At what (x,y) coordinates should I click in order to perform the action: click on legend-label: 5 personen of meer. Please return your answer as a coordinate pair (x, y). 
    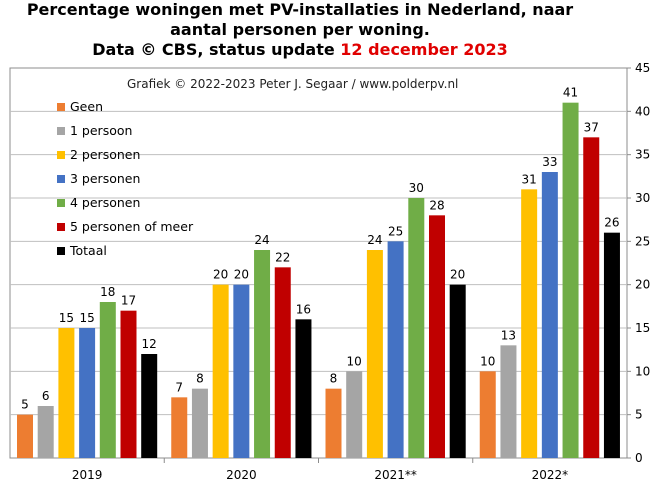
    Looking at the image, I should click on (132, 226).